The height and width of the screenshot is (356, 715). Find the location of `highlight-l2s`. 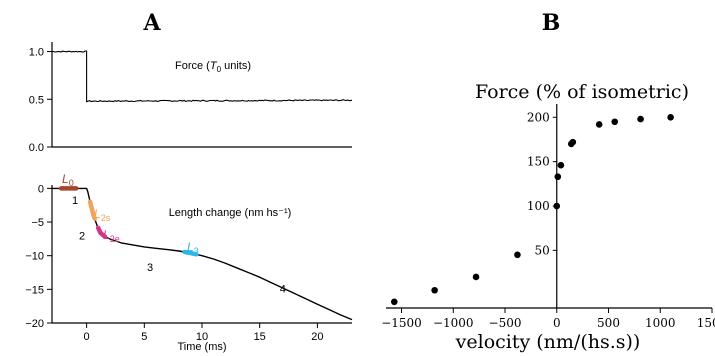

highlight-l2s is located at coordinates (92, 210).